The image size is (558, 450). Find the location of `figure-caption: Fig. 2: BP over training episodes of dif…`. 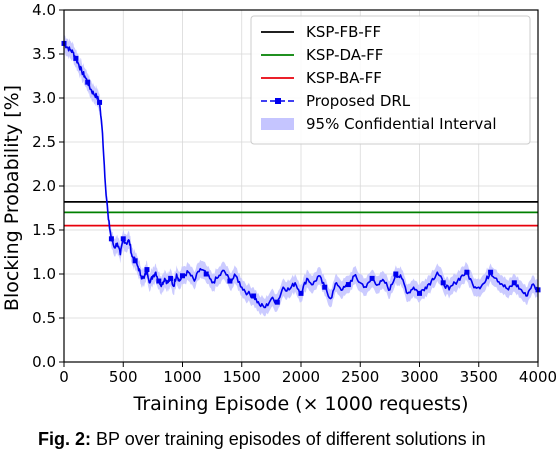

figure-caption: Fig. 2: BP over training episodes of dif… is located at coordinates (298, 439).